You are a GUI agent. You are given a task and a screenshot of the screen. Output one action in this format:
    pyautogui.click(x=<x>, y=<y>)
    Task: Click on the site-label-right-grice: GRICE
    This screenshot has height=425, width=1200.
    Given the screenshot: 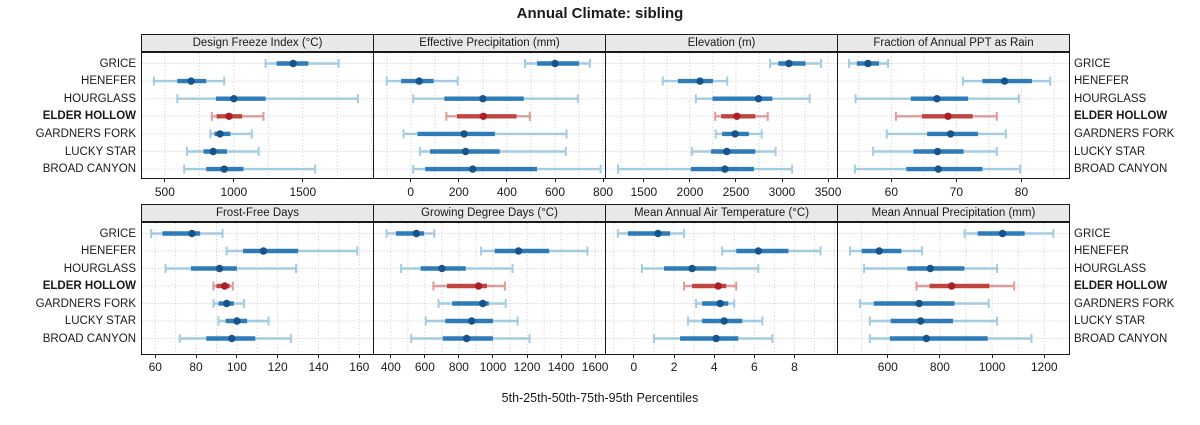 What is the action you would take?
    pyautogui.click(x=1092, y=233)
    